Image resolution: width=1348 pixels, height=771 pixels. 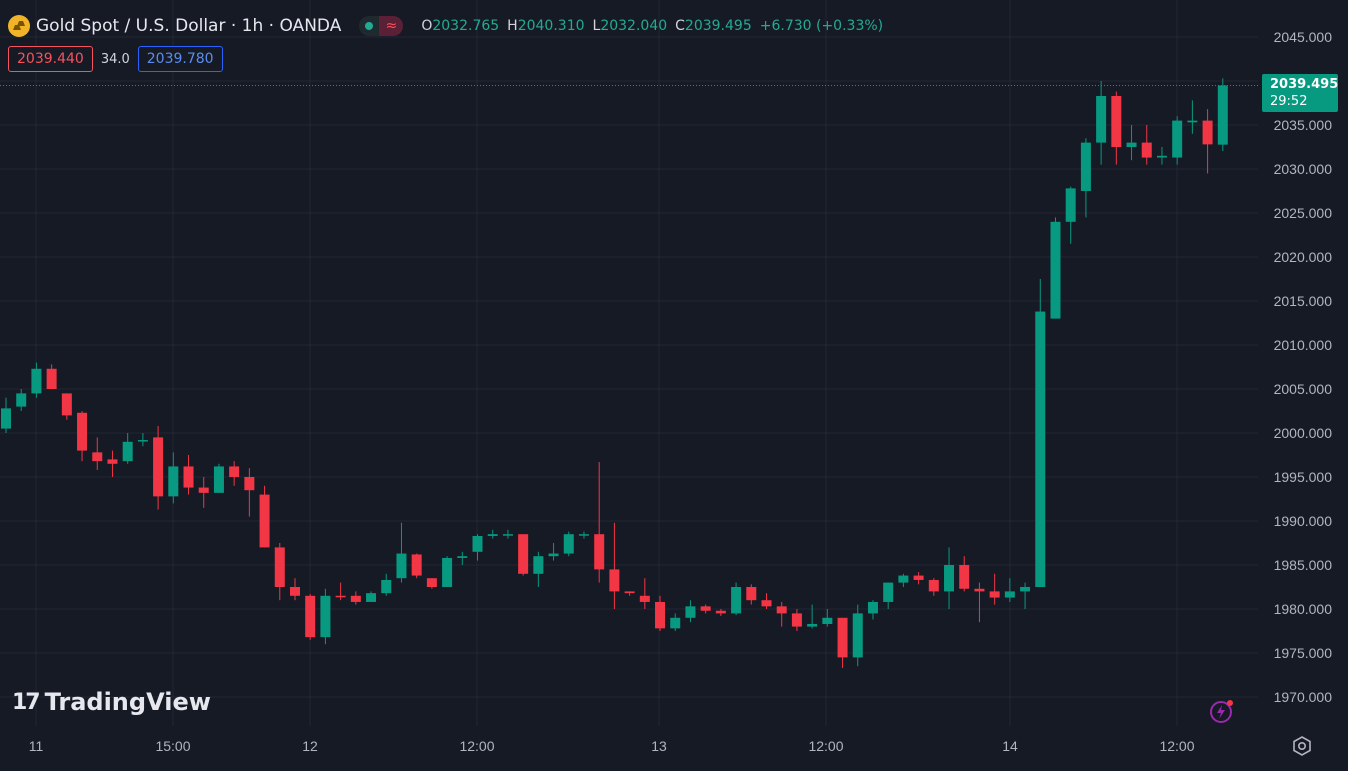 I want to click on price-axis-label: 2000.000, so click(x=1303, y=433).